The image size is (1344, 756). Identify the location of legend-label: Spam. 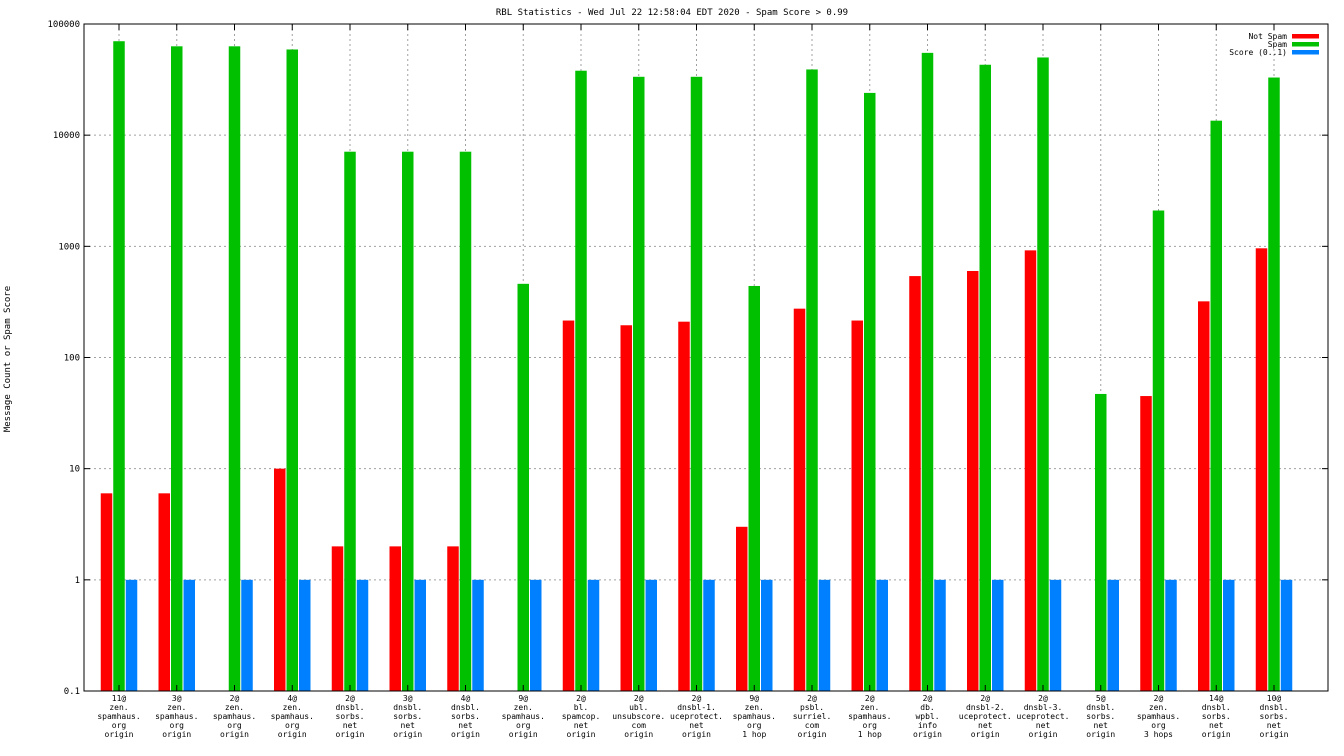
(1277, 44).